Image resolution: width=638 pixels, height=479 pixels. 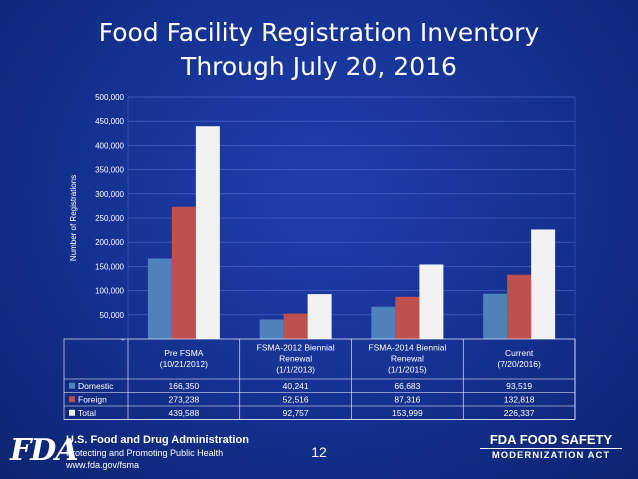 What do you see at coordinates (109, 218) in the screenshot?
I see `y-tick-label: 250,000` at bounding box center [109, 218].